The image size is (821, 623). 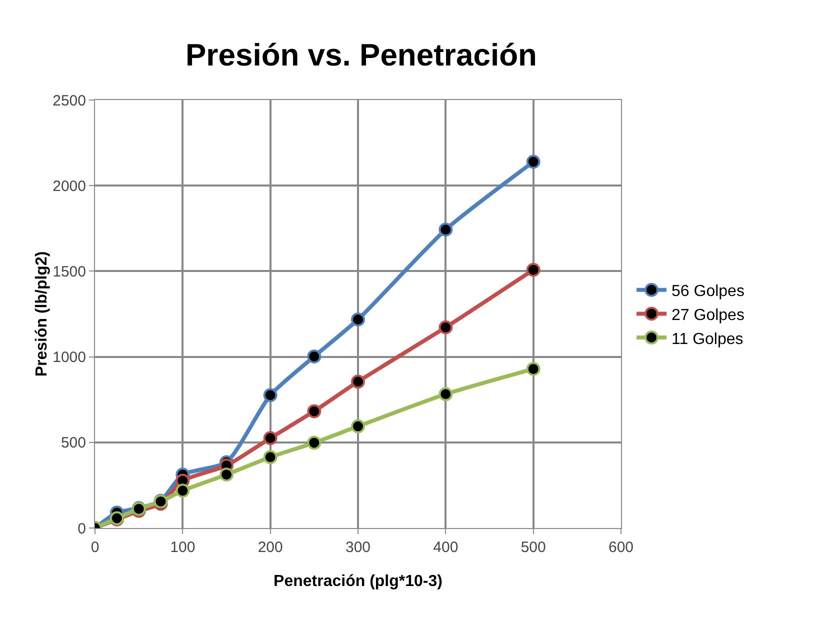 What do you see at coordinates (621, 547) in the screenshot?
I see `x-tick-label: 600` at bounding box center [621, 547].